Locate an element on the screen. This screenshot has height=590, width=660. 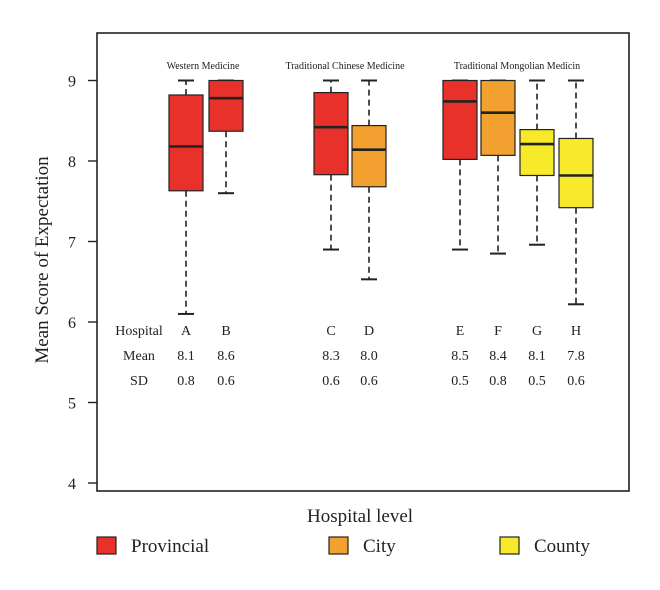
table-mean-value: 8.5 is located at coordinates (460, 356).